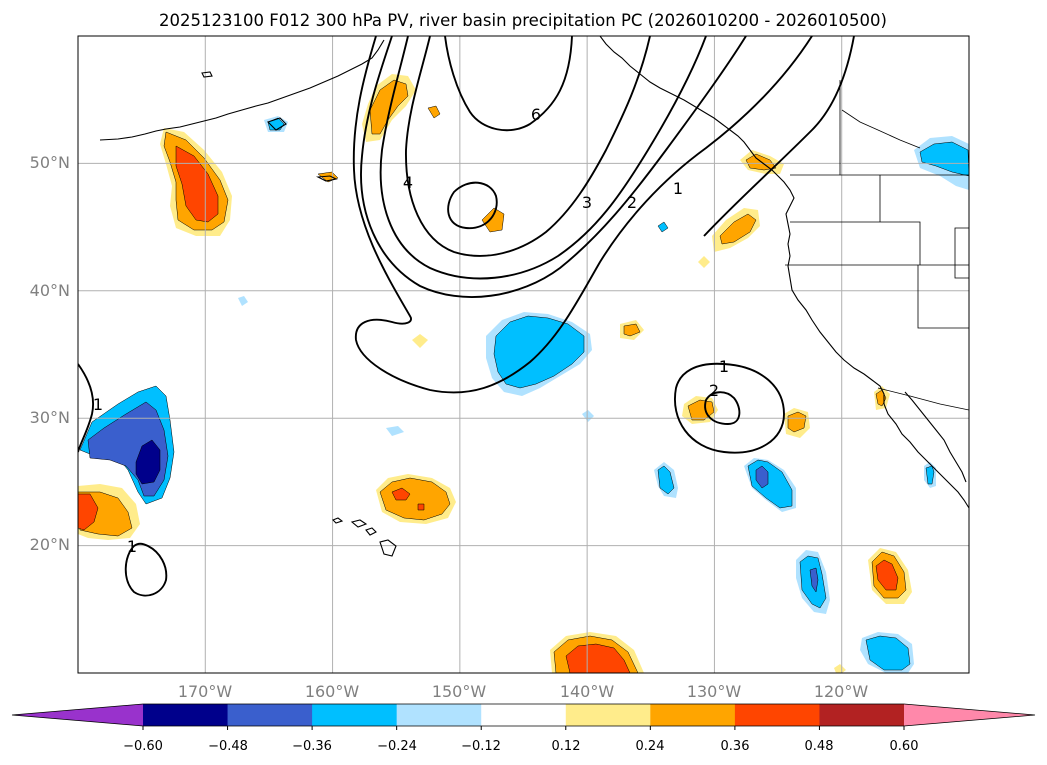 The height and width of the screenshot is (765, 1047). What do you see at coordinates (415, 499) in the screenshot?
I see `precip-fill-hi-o` at bounding box center [415, 499].